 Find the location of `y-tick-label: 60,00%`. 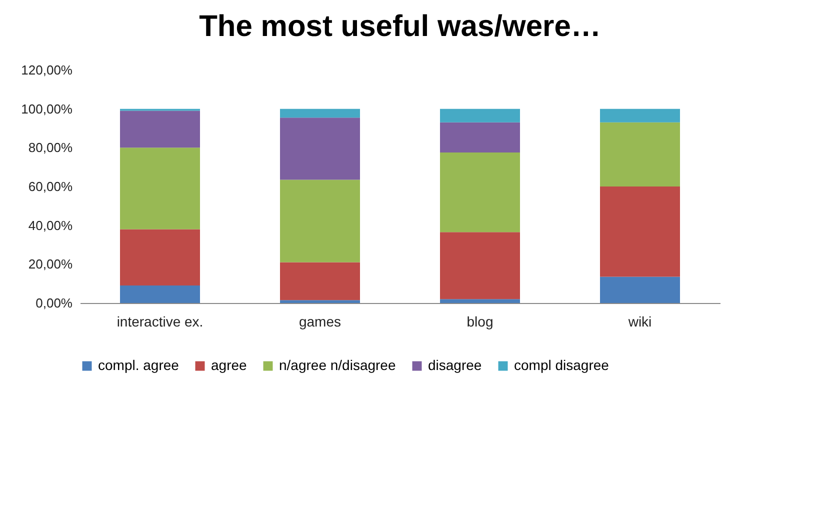

y-tick-label: 60,00% is located at coordinates (50, 186).